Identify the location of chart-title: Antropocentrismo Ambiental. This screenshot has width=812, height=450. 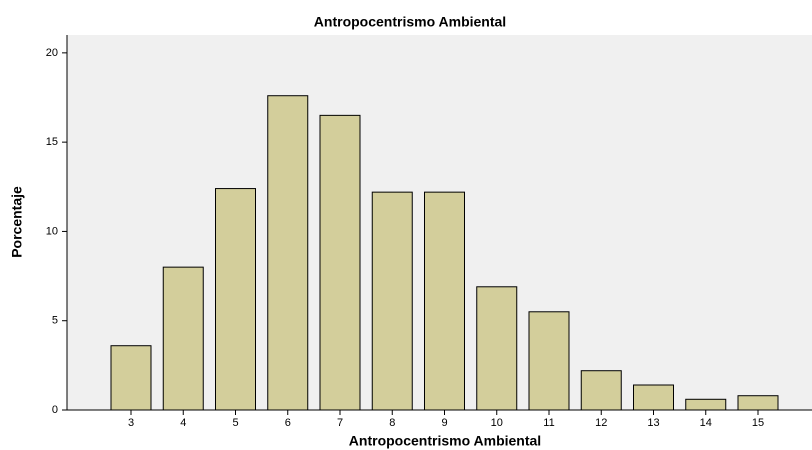
(410, 22).